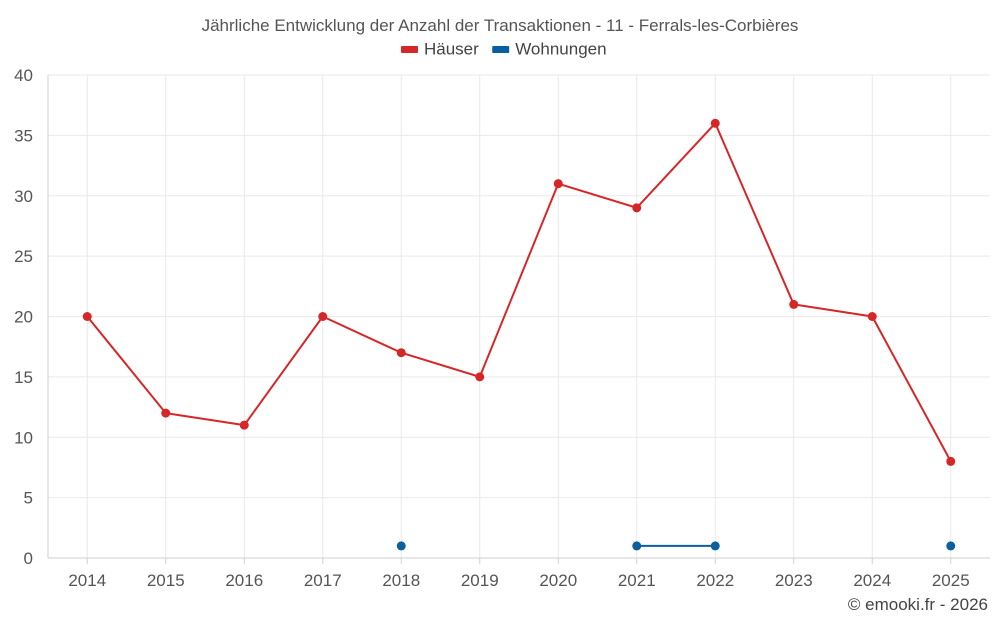 The image size is (1000, 630). I want to click on legend-label: Häuser, so click(451, 49).